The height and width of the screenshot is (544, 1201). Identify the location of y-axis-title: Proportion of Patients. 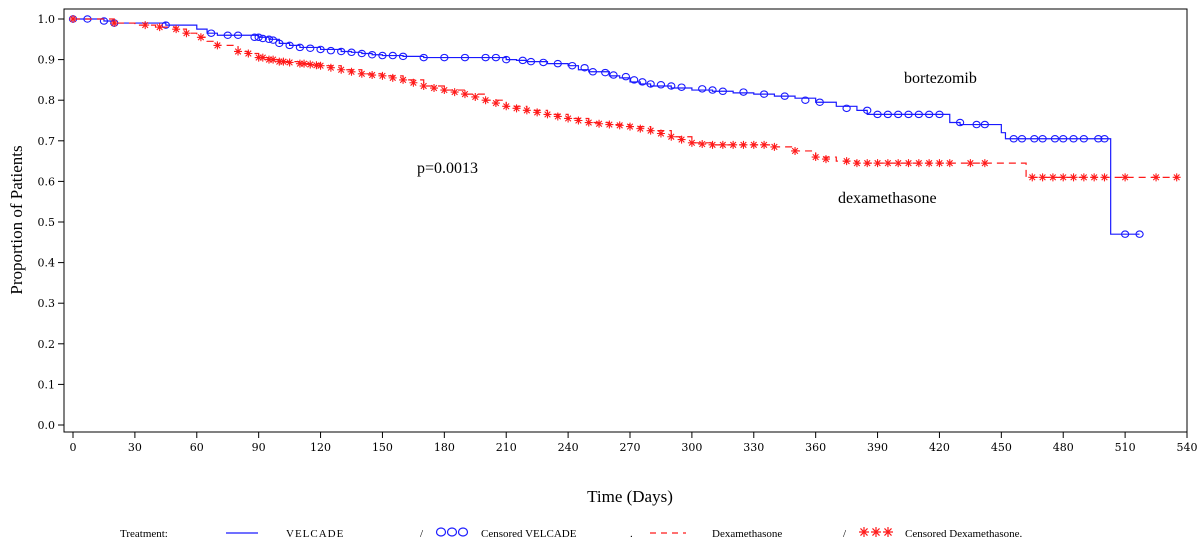
(16, 219).